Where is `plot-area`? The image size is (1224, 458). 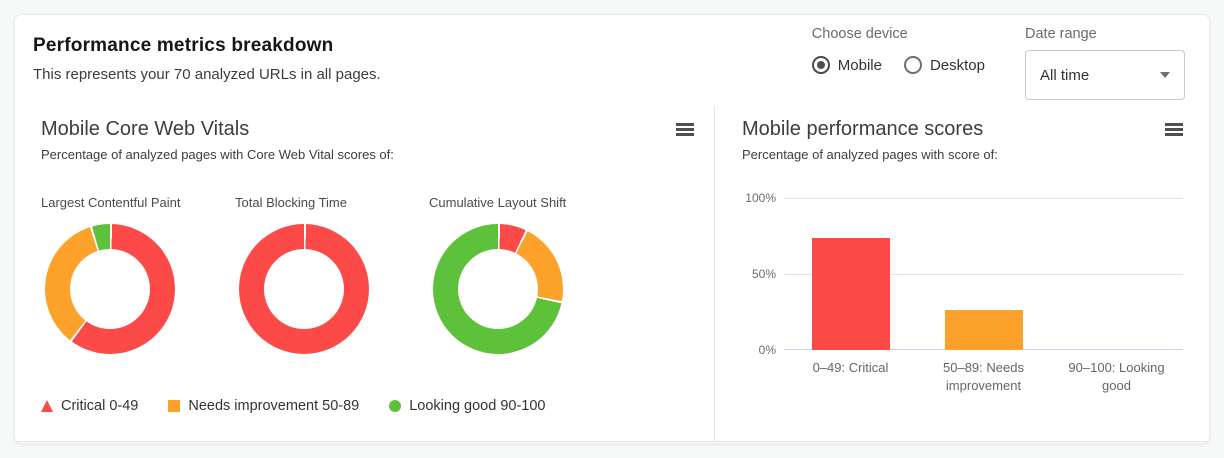 plot-area is located at coordinates (983, 274).